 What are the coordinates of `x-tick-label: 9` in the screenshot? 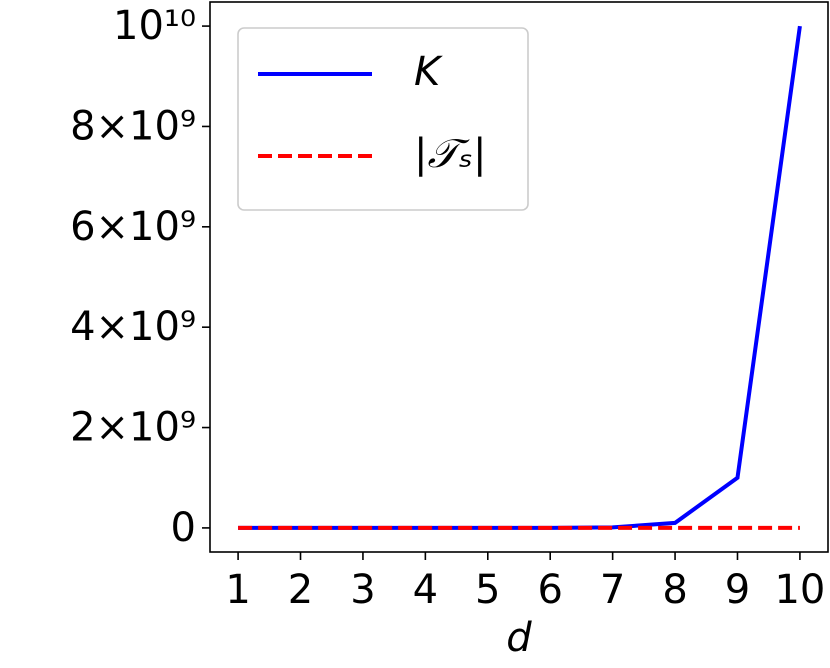 It's located at (737, 590).